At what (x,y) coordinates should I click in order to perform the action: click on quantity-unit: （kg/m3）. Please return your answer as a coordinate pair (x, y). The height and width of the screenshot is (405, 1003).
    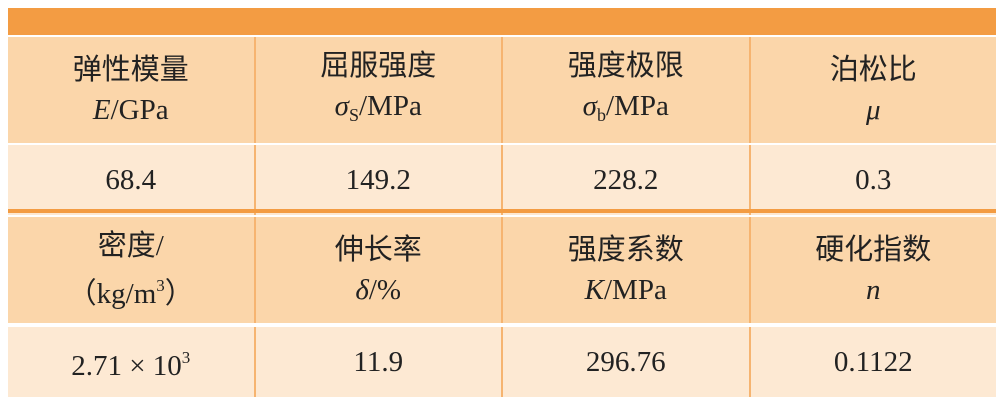
    Looking at the image, I should click on (131, 290).